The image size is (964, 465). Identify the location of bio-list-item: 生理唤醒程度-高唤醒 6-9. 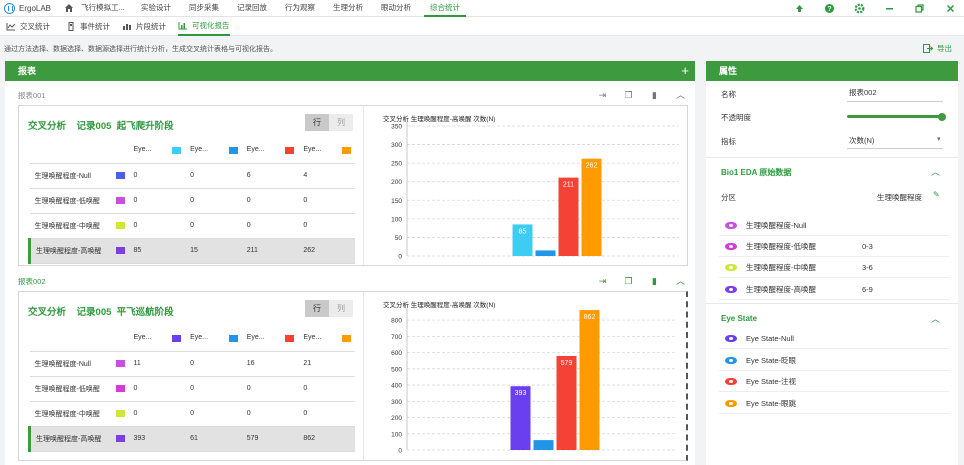
(834, 289).